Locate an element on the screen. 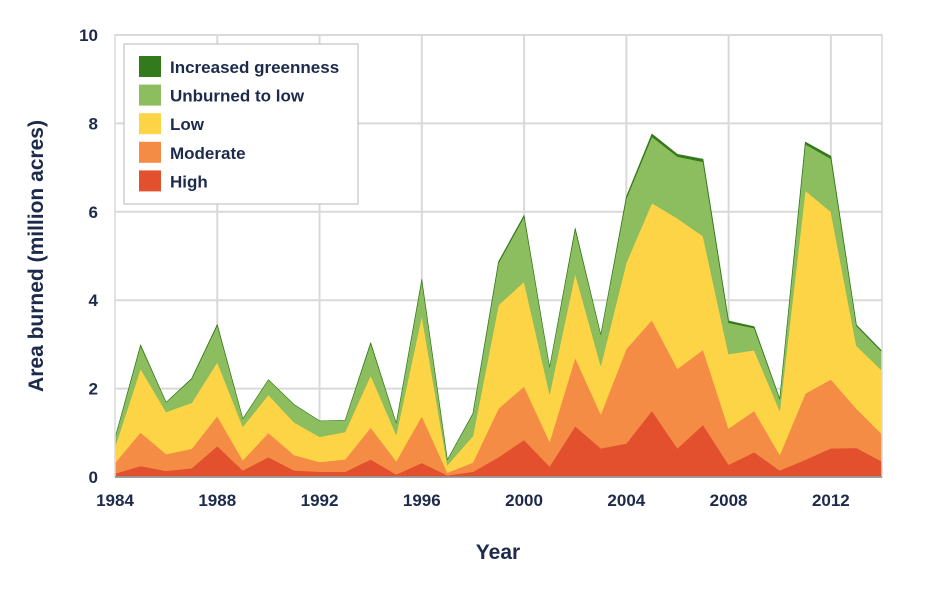 Image resolution: width=928 pixels, height=590 pixels. y-tick-label-10: 10 is located at coordinates (88, 35).